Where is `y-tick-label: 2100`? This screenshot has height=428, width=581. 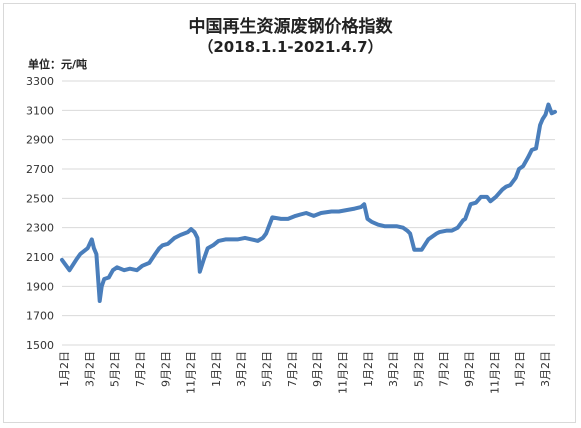 y-tick-label: 2100 is located at coordinates (40, 257).